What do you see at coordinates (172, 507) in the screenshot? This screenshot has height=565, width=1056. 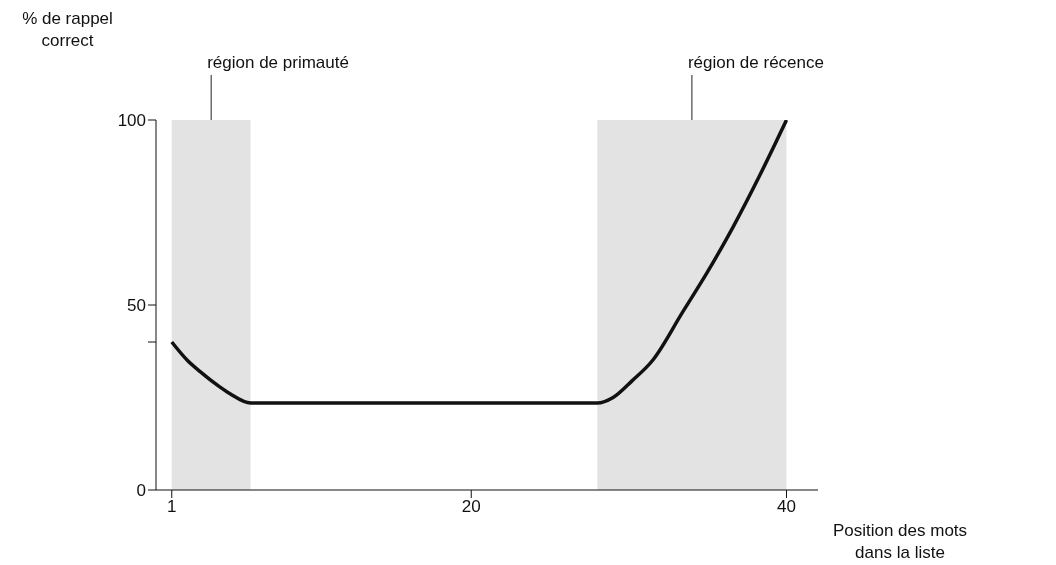 I see `x-tick-label: 1` at bounding box center [172, 507].